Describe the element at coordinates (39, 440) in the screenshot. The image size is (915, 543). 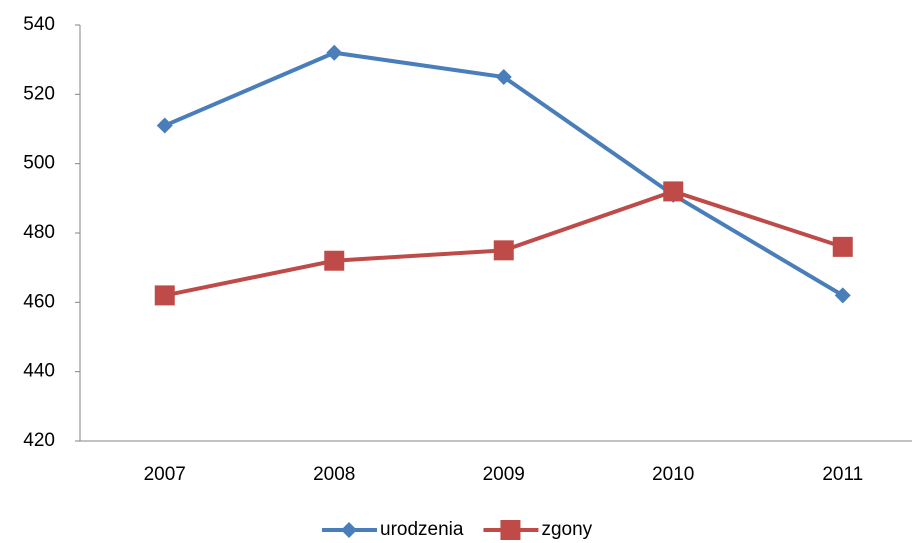
I see `y-tick-label: 420` at that location.